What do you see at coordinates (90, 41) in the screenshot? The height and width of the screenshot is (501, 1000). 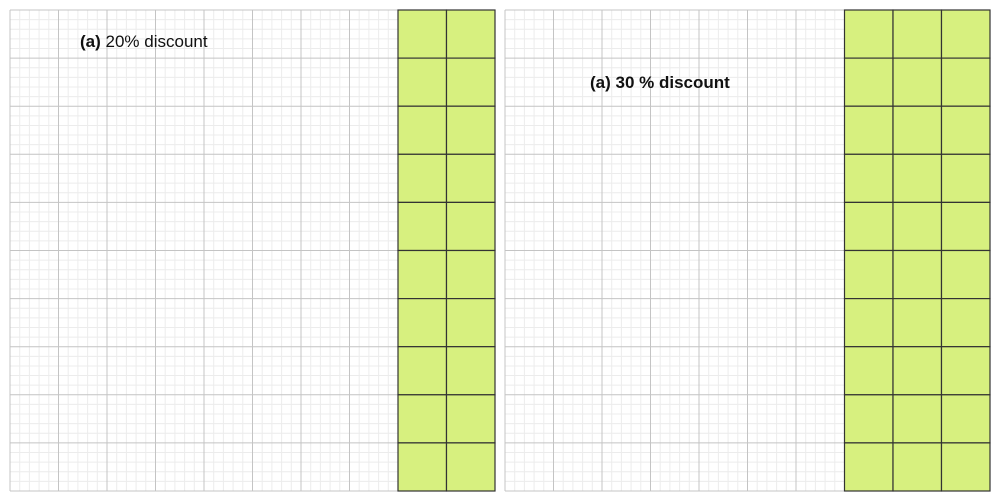 I see `panel-1-label-prefix: (a)` at bounding box center [90, 41].